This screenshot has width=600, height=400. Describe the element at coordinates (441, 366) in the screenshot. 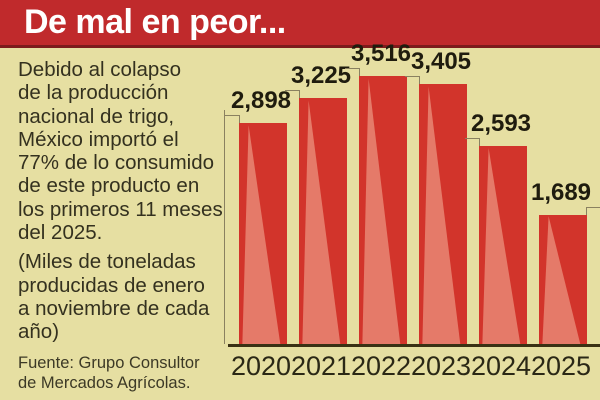

I see `x-axis-label: 2023` at that location.